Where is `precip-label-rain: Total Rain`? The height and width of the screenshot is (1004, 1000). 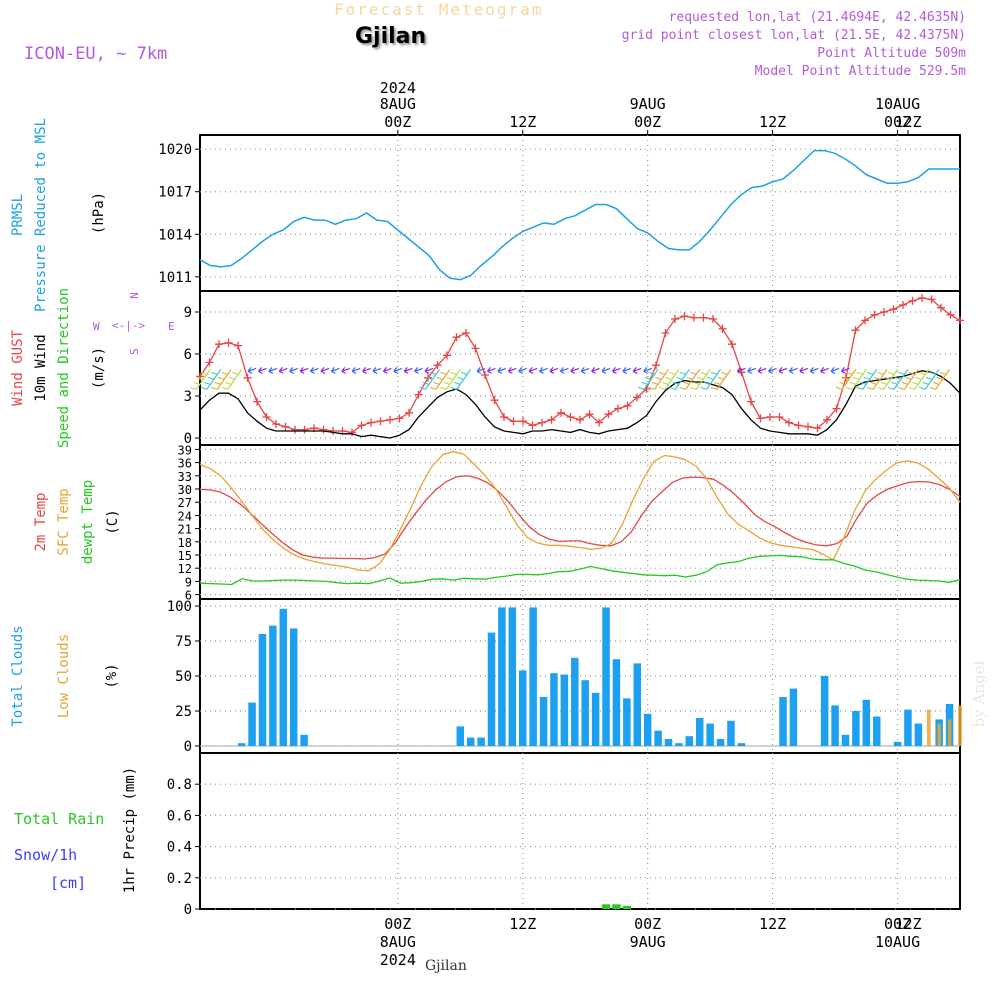
precip-label-rain: Total Rain is located at coordinates (59, 819).